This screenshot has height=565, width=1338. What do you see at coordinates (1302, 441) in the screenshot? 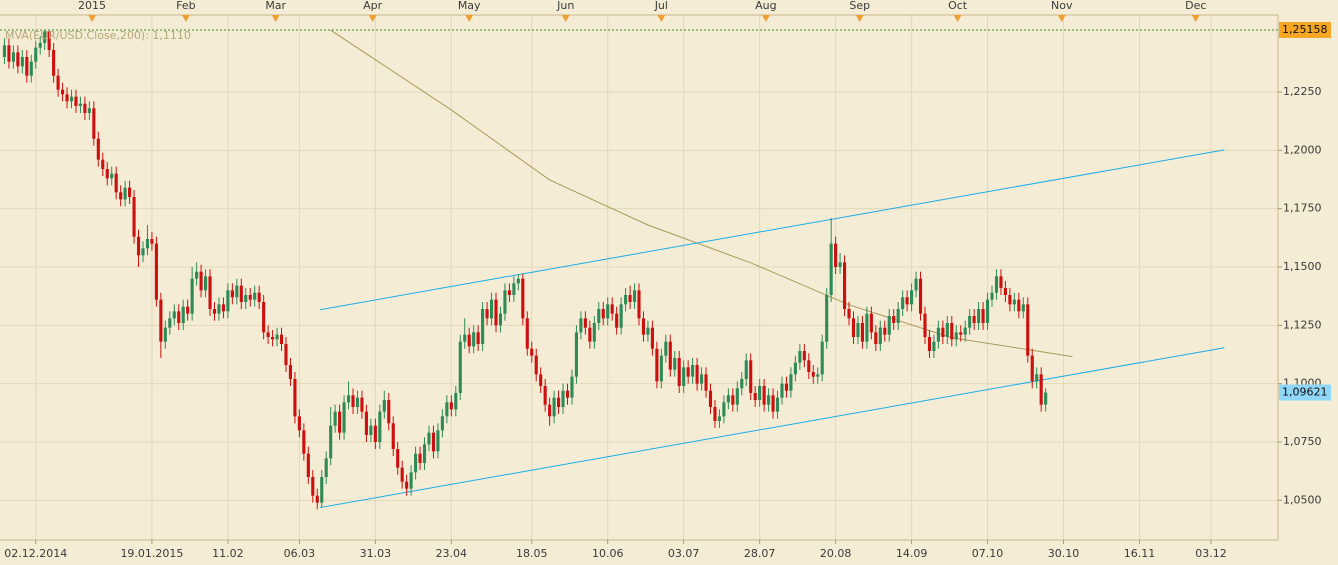
I see `y-tick-label: 1,0750` at bounding box center [1302, 441].